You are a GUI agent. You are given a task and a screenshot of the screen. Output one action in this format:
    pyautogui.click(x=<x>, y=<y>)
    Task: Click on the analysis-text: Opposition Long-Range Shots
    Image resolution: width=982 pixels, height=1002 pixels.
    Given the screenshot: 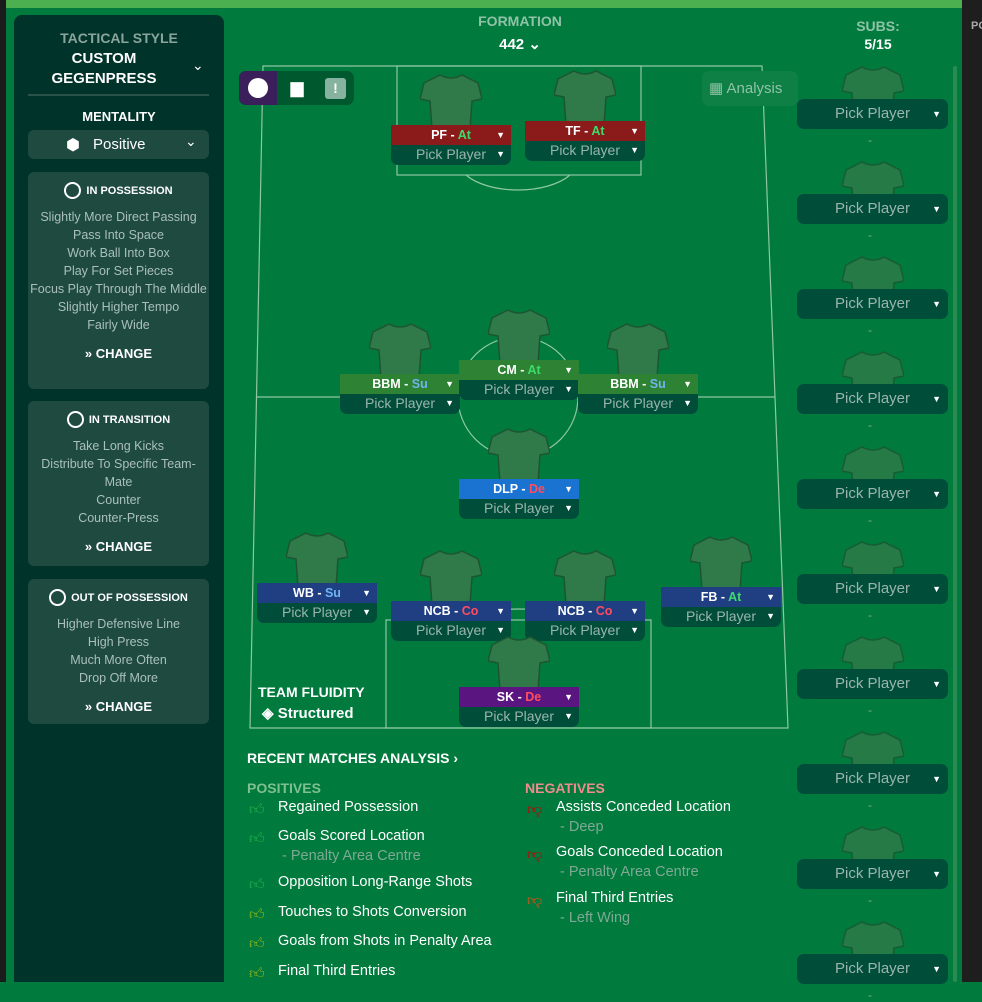 What is the action you would take?
    pyautogui.click(x=375, y=882)
    